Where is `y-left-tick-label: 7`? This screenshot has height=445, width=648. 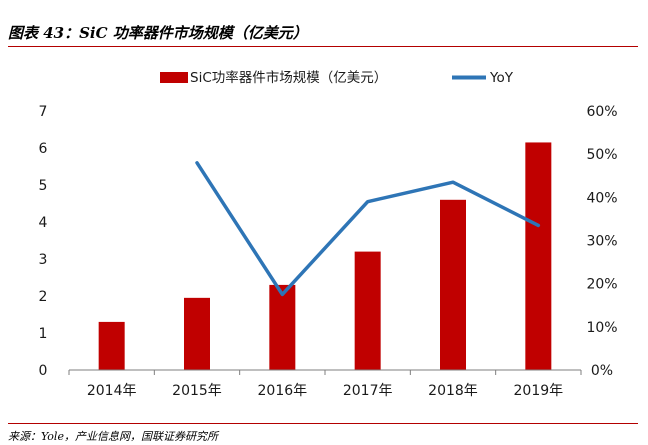 y-left-tick-label: 7 is located at coordinates (43, 112).